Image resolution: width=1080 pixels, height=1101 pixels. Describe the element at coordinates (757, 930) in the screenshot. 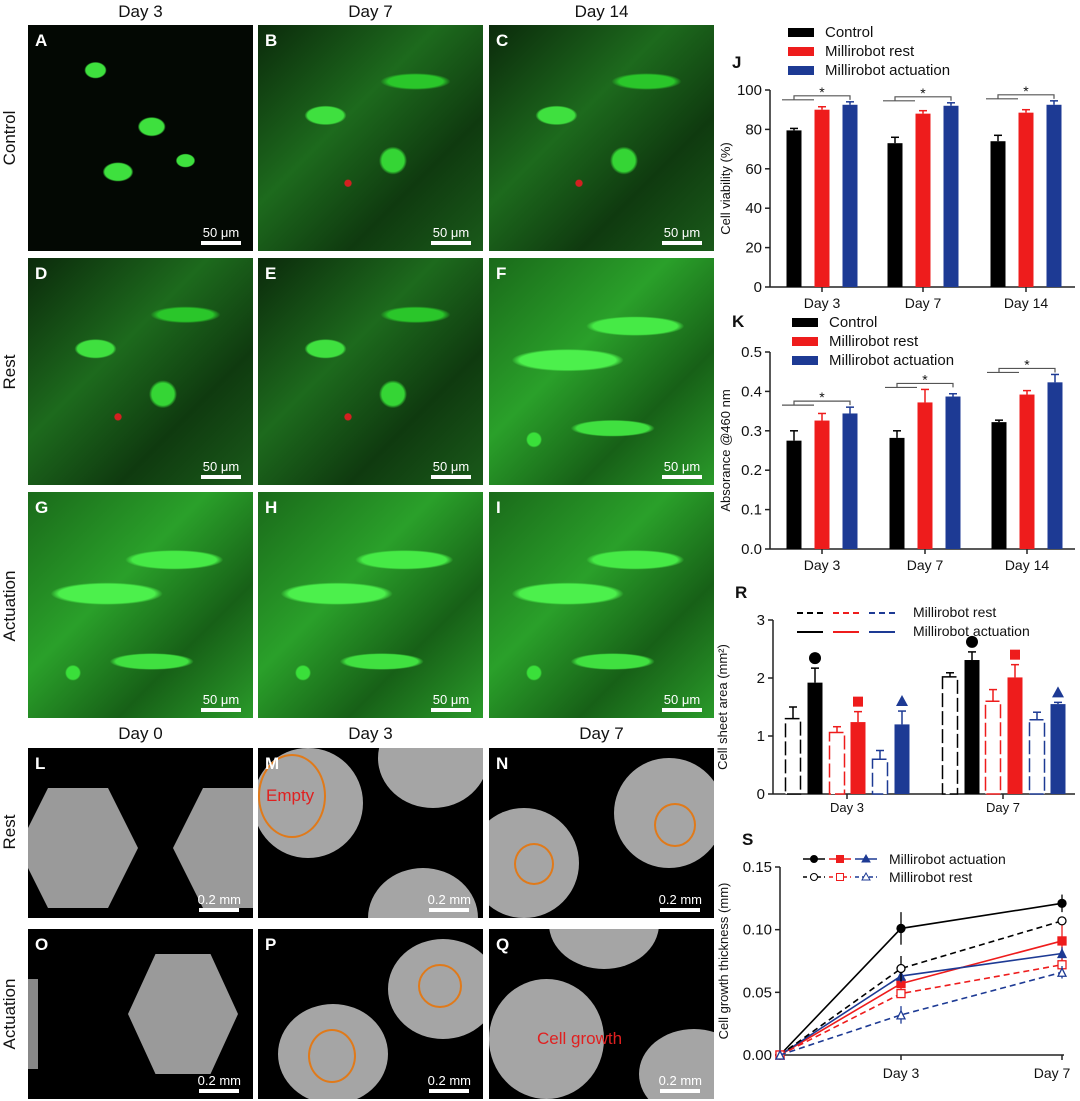

I see `y-tick-label: 0.10` at that location.